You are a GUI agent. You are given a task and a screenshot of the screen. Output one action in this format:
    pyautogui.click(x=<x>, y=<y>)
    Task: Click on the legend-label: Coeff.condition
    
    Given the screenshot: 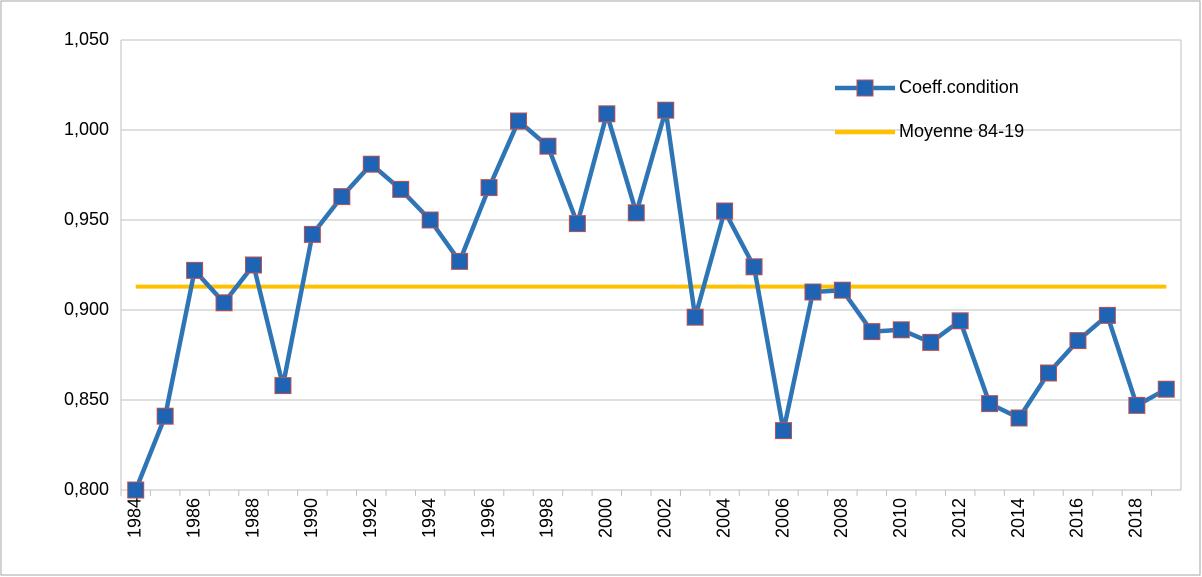 What is the action you would take?
    pyautogui.click(x=959, y=87)
    